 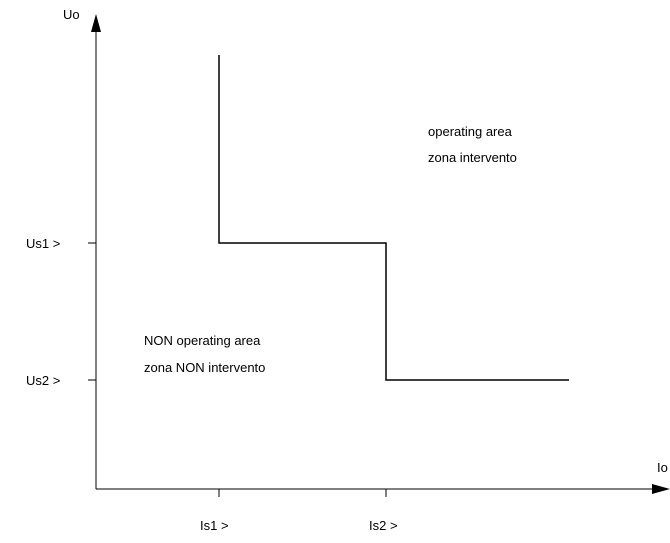 What do you see at coordinates (214, 525) in the screenshot?
I see `is1-label: Is1 >` at bounding box center [214, 525].